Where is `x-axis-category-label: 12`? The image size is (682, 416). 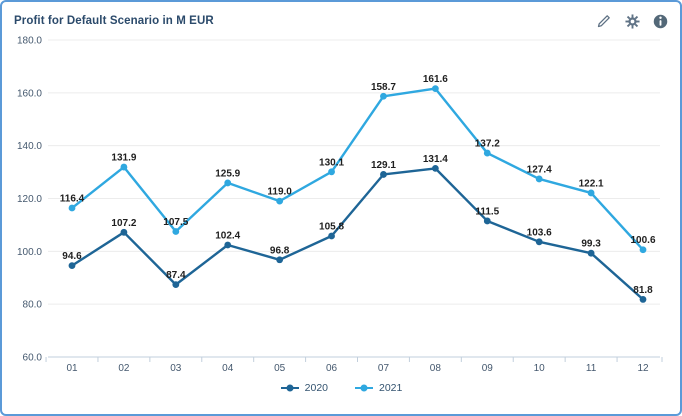
x-axis-category-label: 12 is located at coordinates (643, 368).